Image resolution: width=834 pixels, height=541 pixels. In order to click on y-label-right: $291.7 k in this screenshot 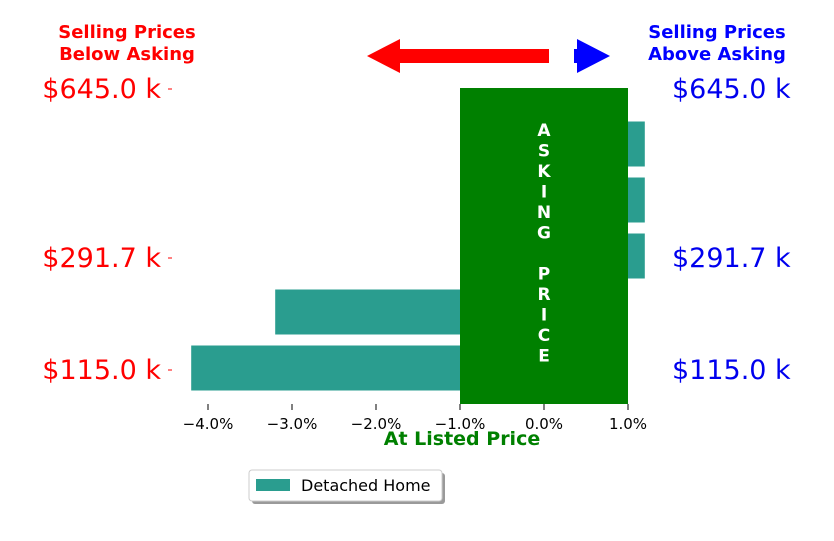, I will do `click(731, 258)`.